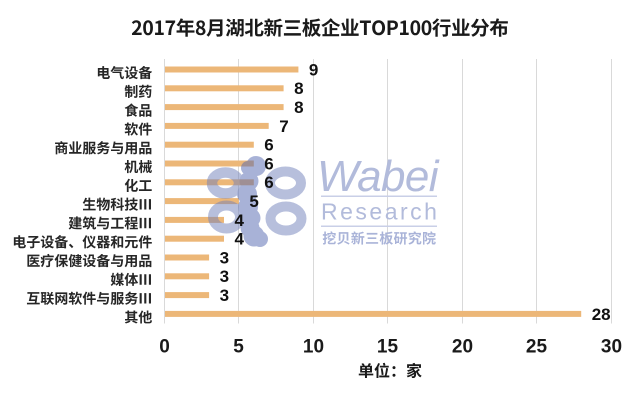 The image size is (640, 404). What do you see at coordinates (313, 69) in the screenshot?
I see `svg-text: 9` at bounding box center [313, 69].